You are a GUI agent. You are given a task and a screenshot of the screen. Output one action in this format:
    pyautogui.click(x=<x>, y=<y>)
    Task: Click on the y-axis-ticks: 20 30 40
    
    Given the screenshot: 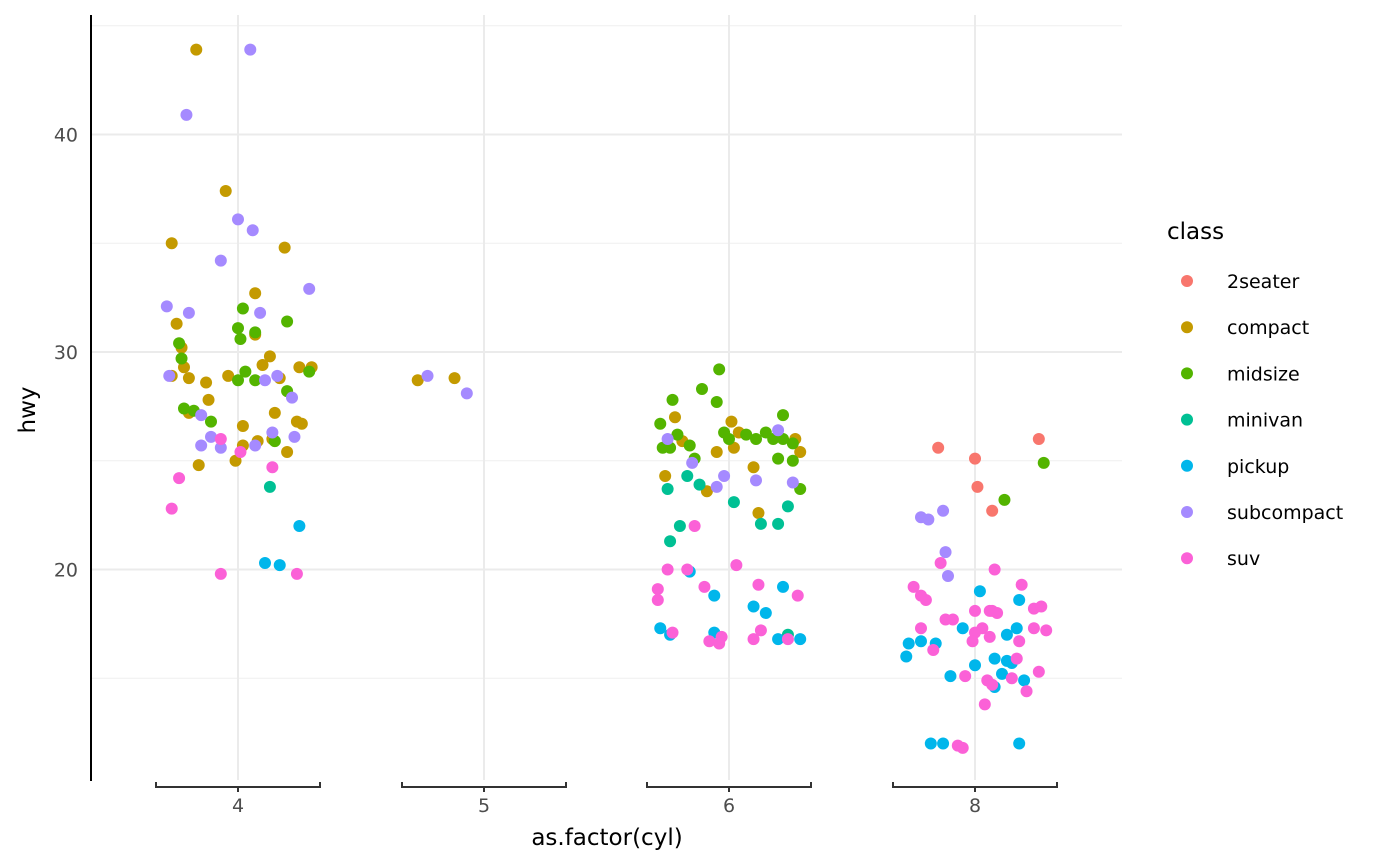 What is the action you would take?
    pyautogui.click(x=66, y=353)
    